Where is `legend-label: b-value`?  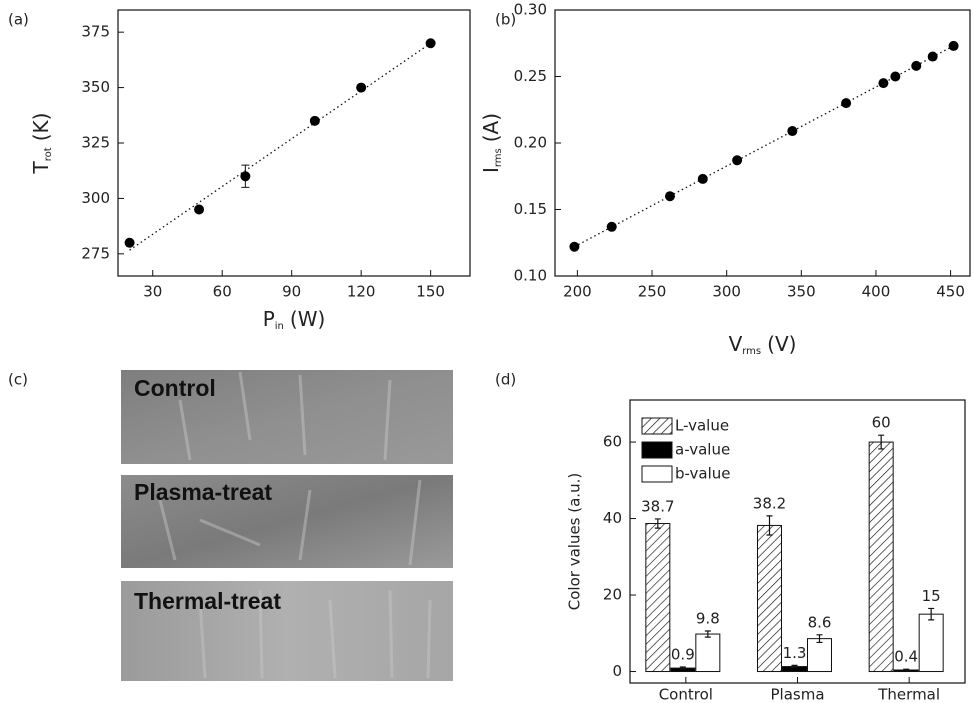 legend-label: b-value is located at coordinates (703, 474).